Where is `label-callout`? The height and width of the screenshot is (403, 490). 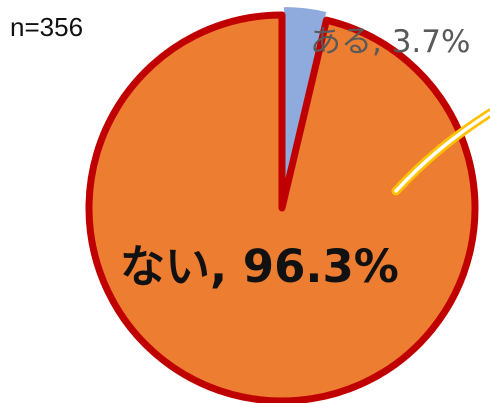 label-callout is located at coordinates (440, 152).